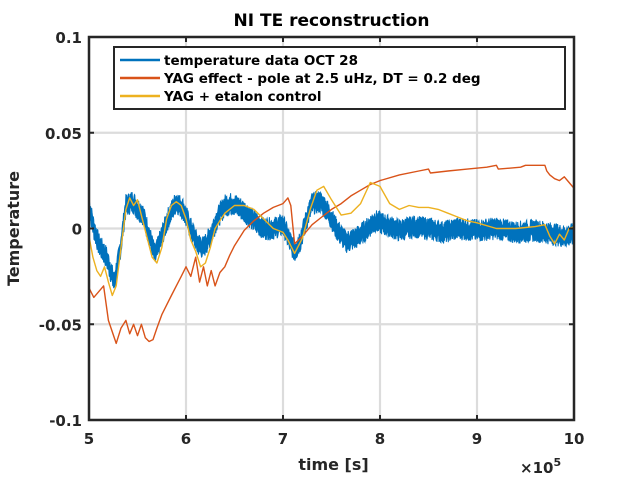 The height and width of the screenshot is (478, 635). I want to click on legend-label: temperature data OCT 28, so click(261, 61).